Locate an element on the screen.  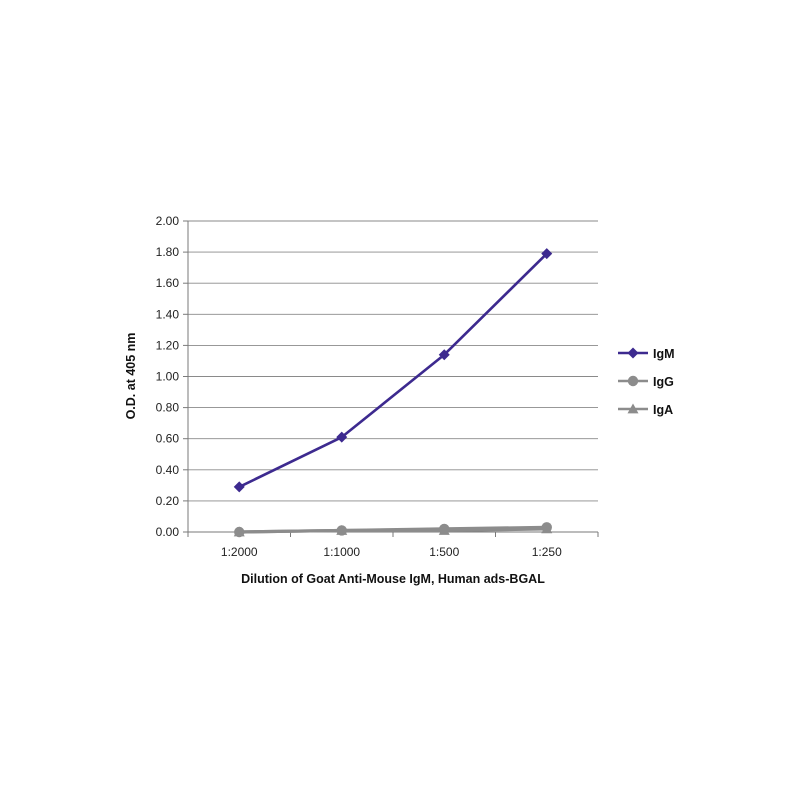
y-tick-label: 0.60 is located at coordinates (168, 439).